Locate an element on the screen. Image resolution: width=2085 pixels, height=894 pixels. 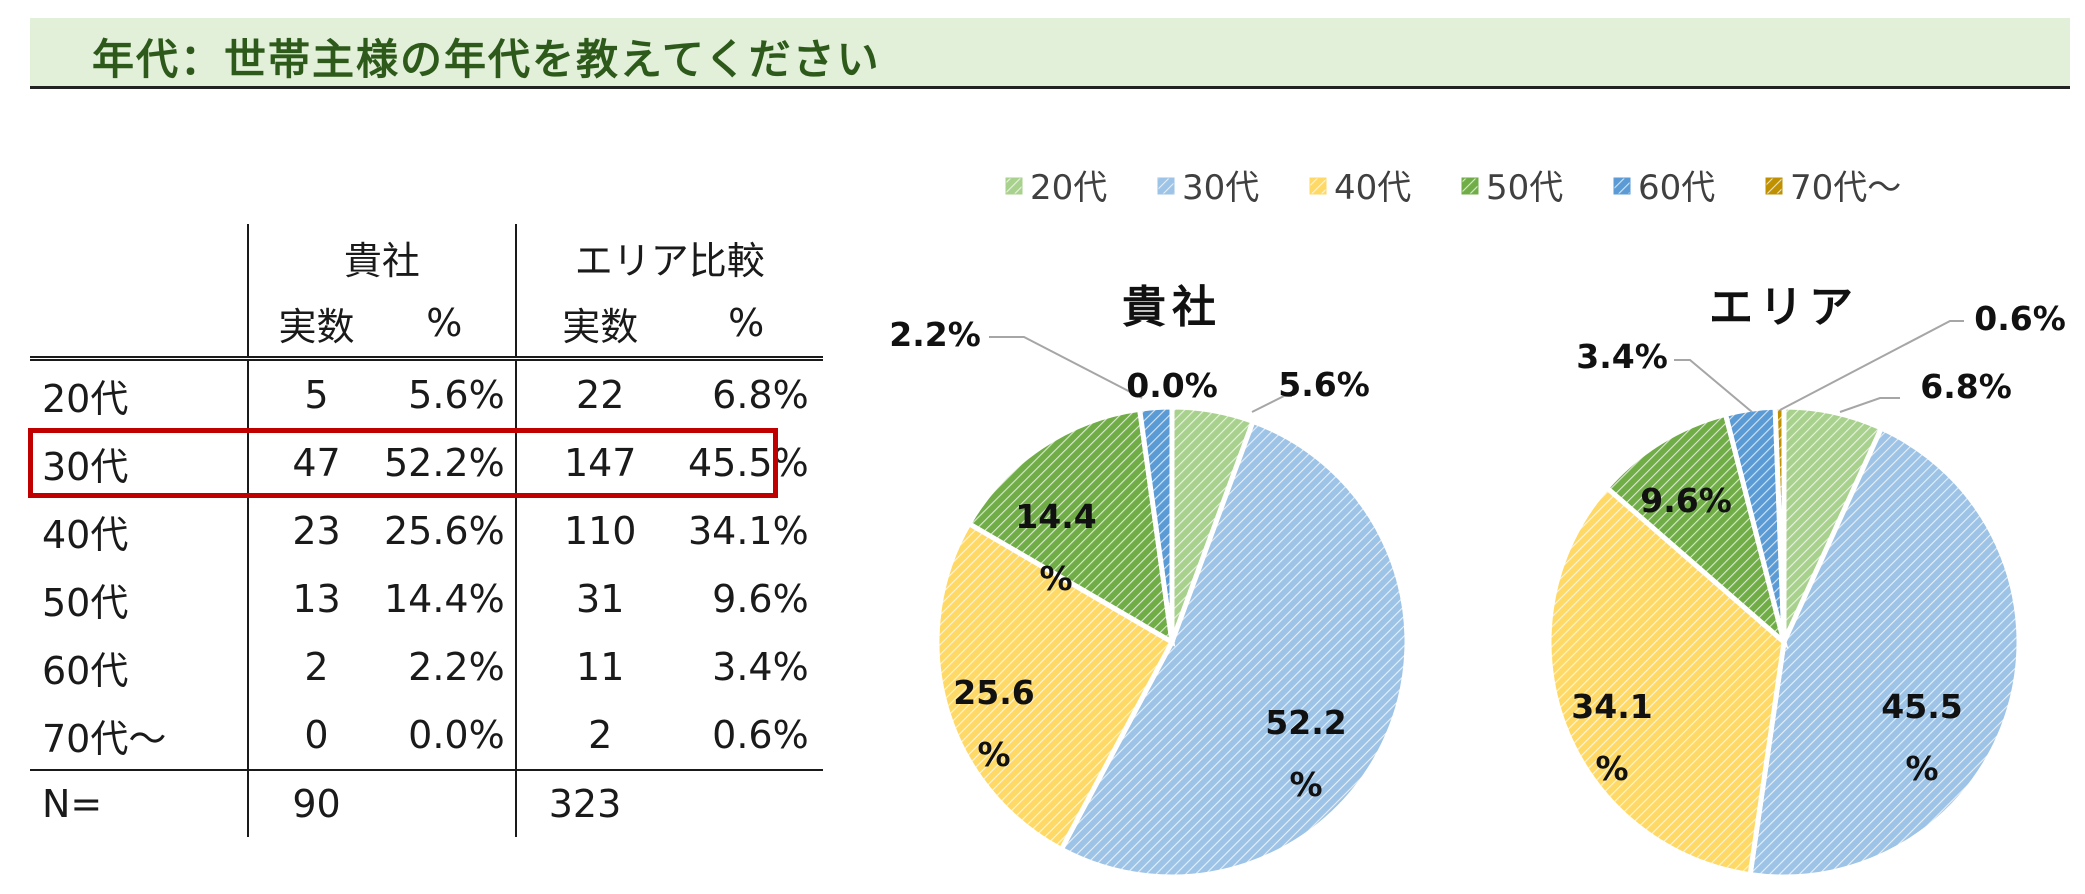
row-label: 40代 is located at coordinates (85, 534).